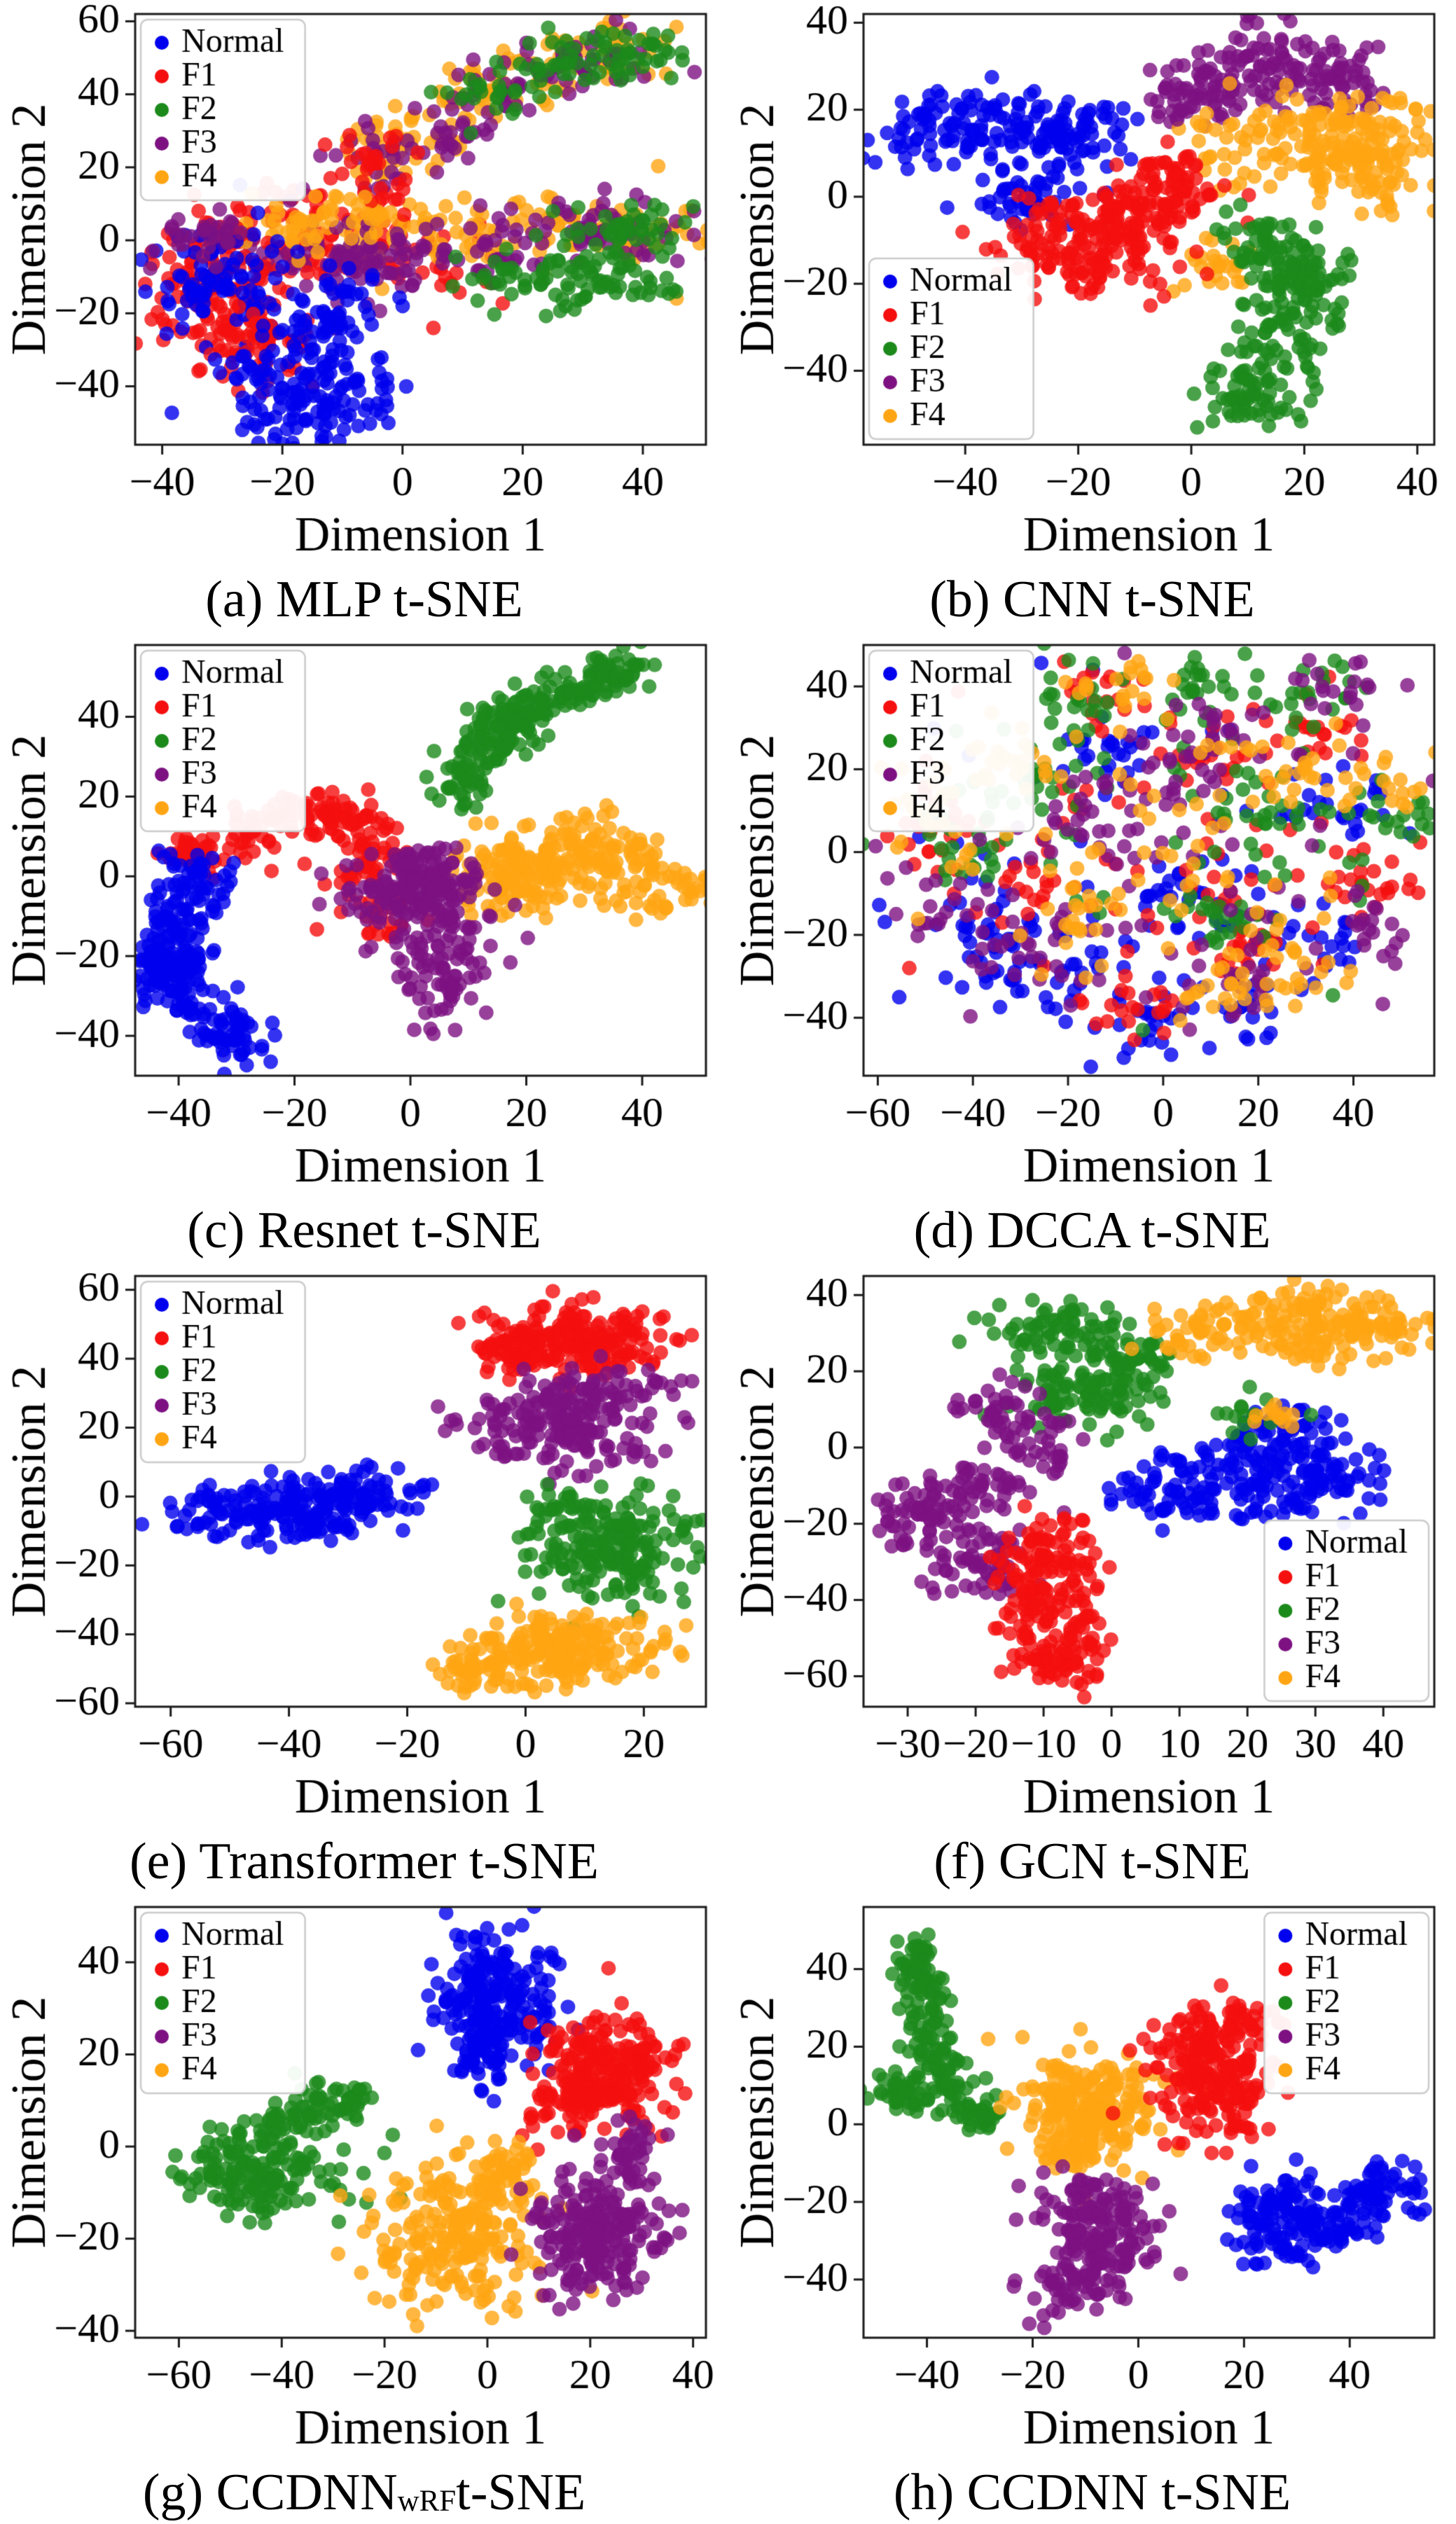 Image resolution: width=1456 pixels, height=2524 pixels. I want to click on panel-a-caption: (a) MLP t-SNE, so click(364, 600).